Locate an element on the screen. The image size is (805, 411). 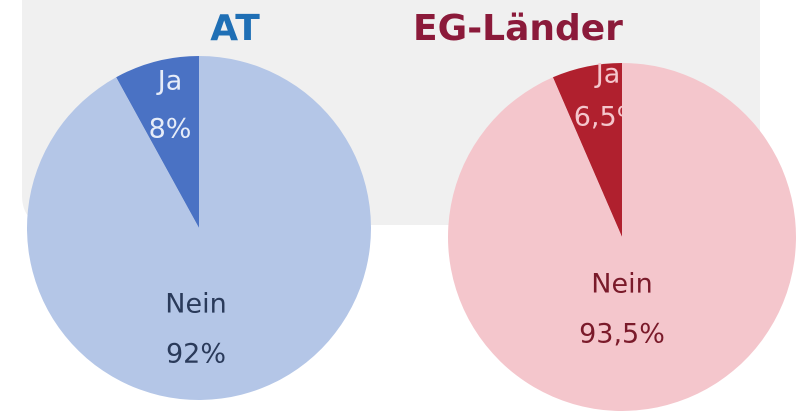
chart-title: EG-Länder is located at coordinates (518, 28).